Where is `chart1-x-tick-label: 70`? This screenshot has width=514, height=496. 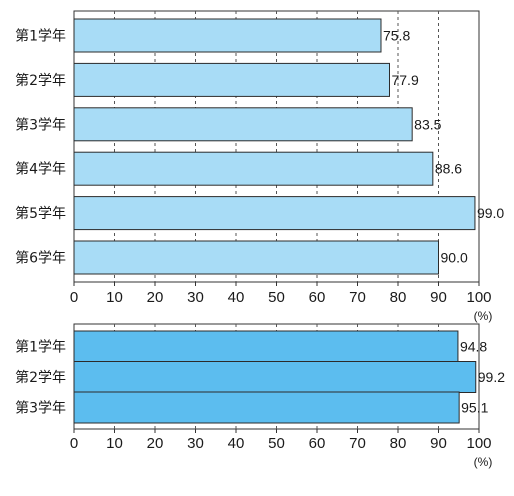 chart1-x-tick-label: 70 is located at coordinates (357, 297).